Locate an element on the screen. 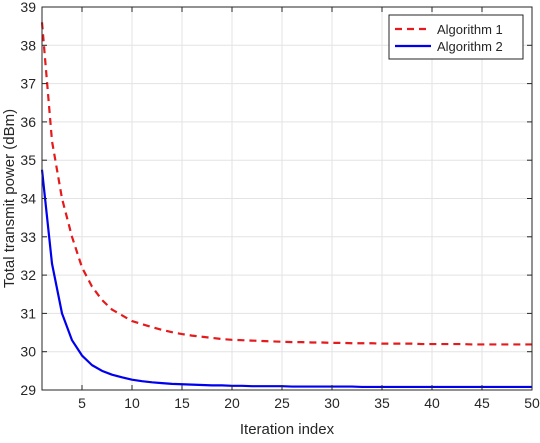  legend-label-1: Algorithm 1 is located at coordinates (470, 29).